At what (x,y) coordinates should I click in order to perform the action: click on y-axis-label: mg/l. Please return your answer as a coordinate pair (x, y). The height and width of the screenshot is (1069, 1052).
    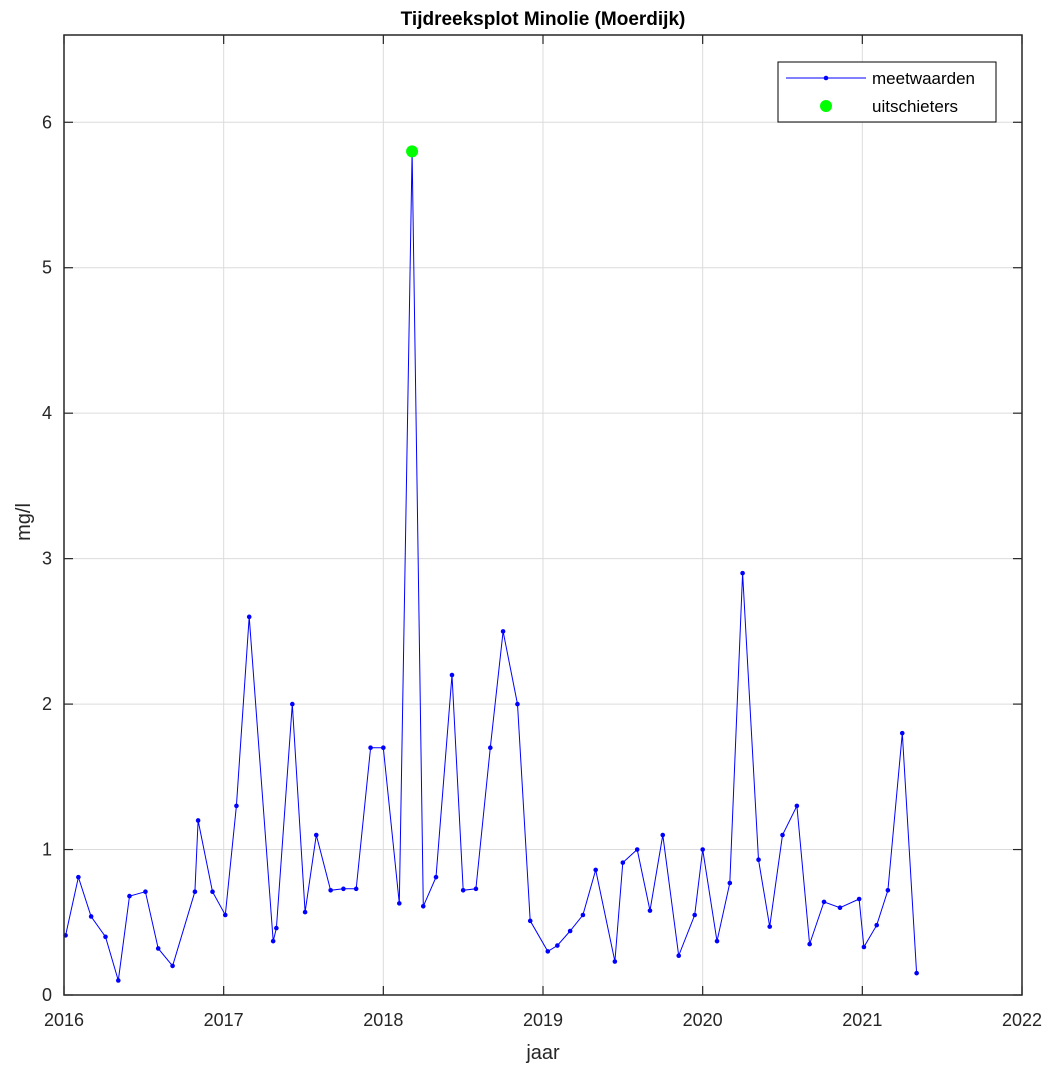
    Looking at the image, I should click on (24, 522).